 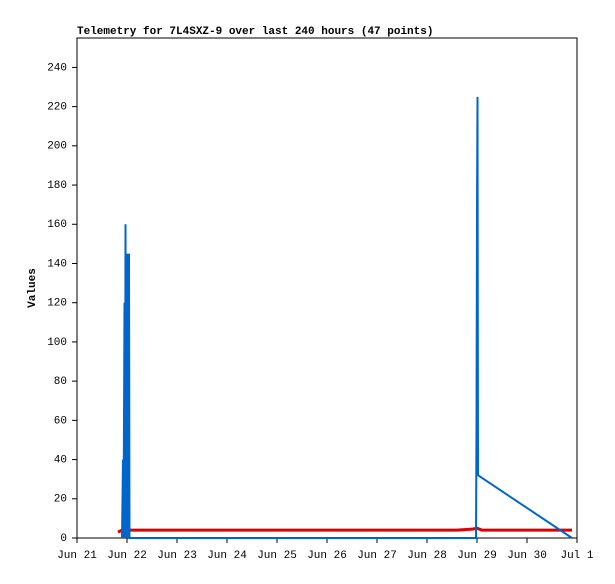 What do you see at coordinates (60, 382) in the screenshot?
I see `y-tick-label: 80` at bounding box center [60, 382].